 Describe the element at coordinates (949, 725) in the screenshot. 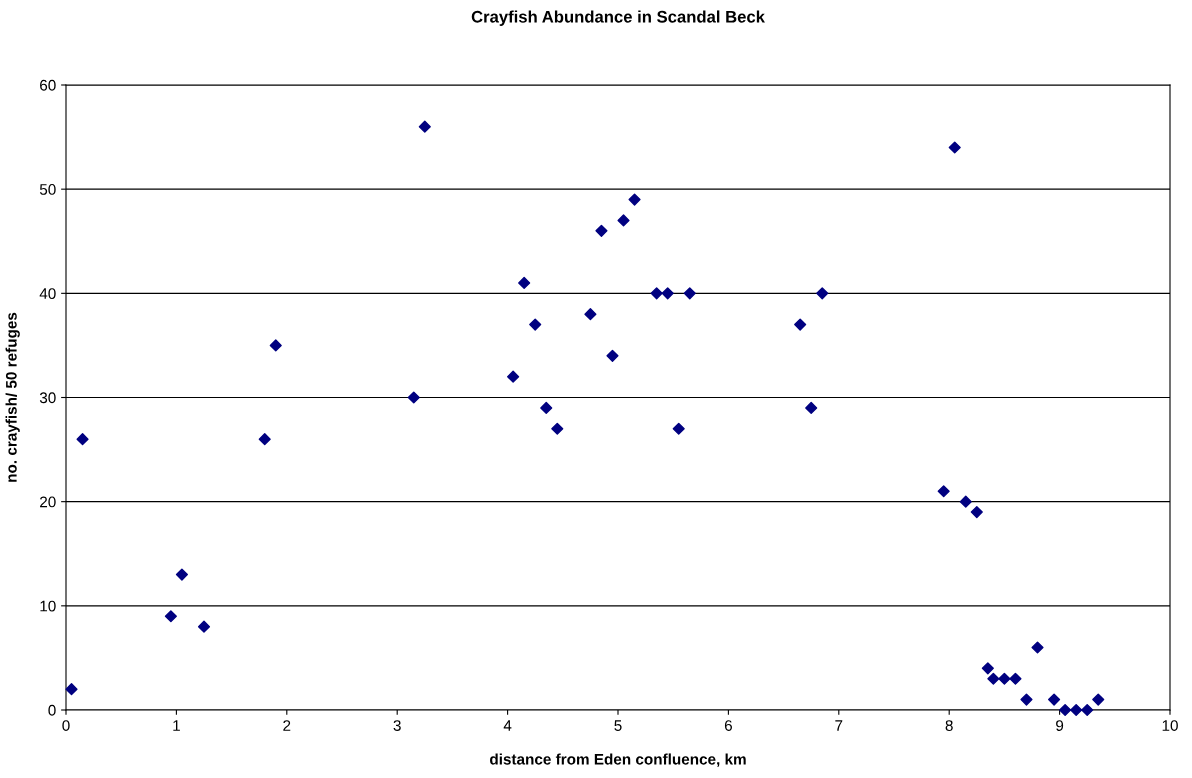

I see `x-tick-label: 8` at that location.